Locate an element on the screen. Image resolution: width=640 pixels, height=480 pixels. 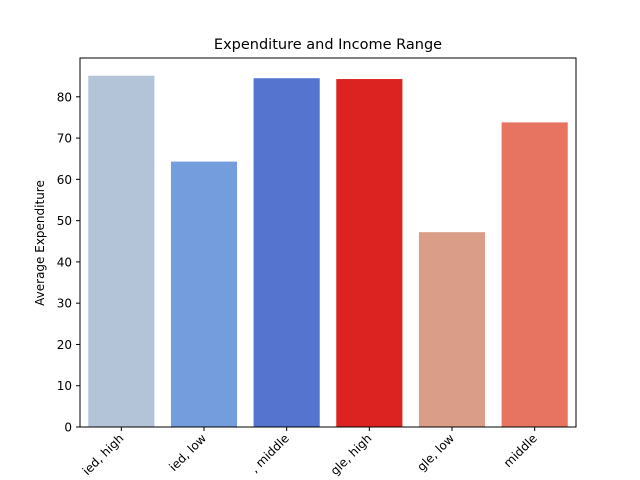
x-tick-label: gle, low is located at coordinates (435, 452).